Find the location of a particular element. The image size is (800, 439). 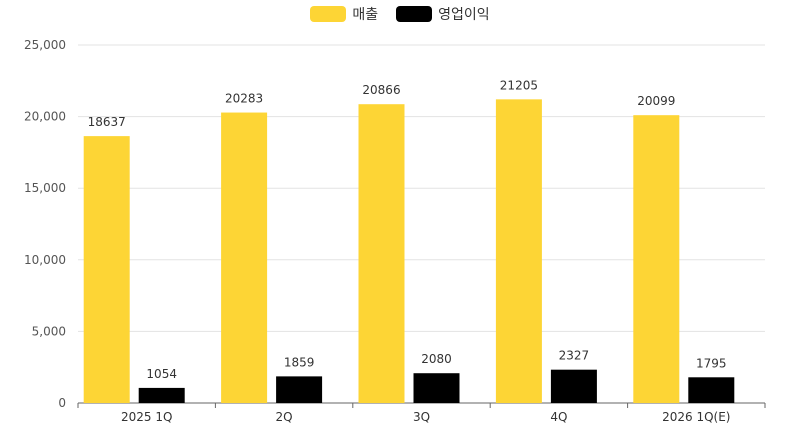

y-tick-label: 0 is located at coordinates (62, 403).